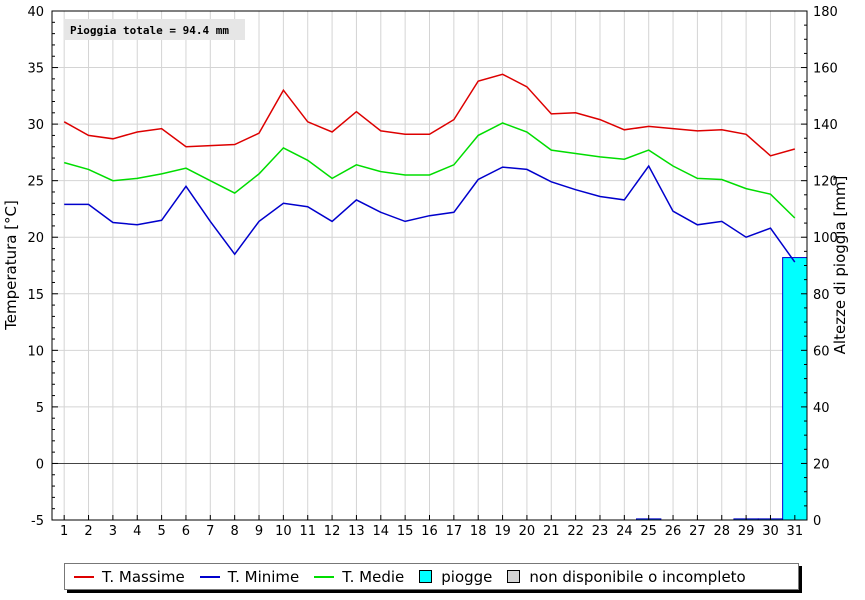 Image resolution: width=865 pixels, height=600 pixels. Describe the element at coordinates (770, 531) in the screenshot. I see `x-tick-label: 30` at that location.